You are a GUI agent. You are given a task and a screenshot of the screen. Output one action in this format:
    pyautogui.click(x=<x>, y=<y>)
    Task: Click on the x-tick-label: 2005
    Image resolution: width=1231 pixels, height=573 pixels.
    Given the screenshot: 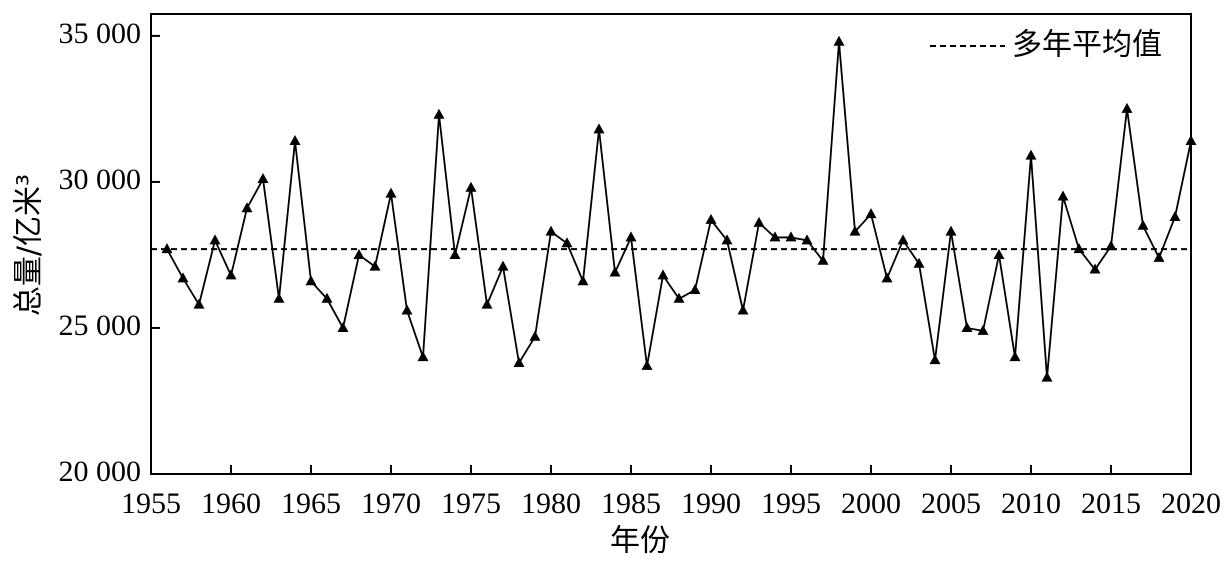 What is the action you would take?
    pyautogui.click(x=951, y=503)
    